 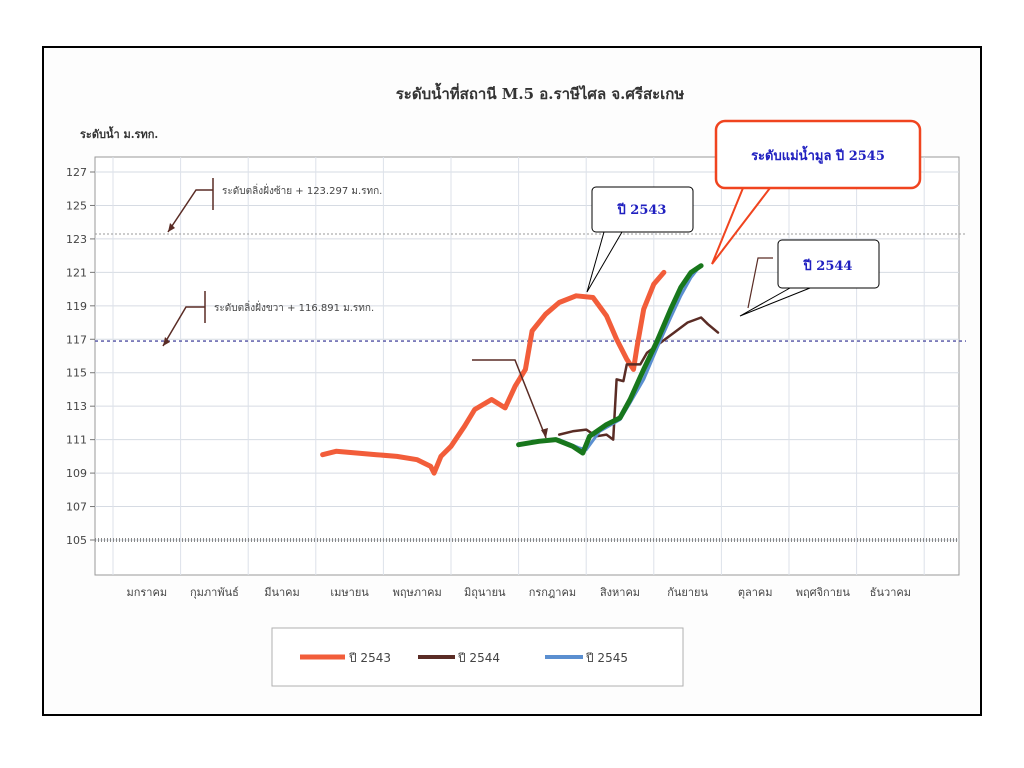 What do you see at coordinates (268, 319) in the screenshot?
I see `right-bank-annotation: ระดับตลิ่งฝั่งขวา + 116.891 ม.รทก.` at bounding box center [268, 319].